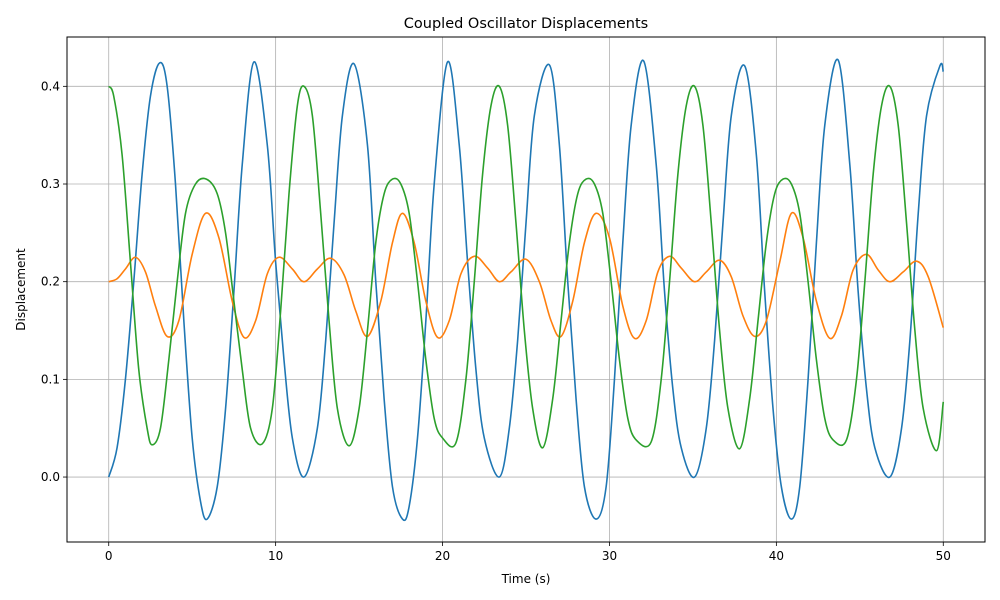 The height and width of the screenshot is (600, 1000). Describe the element at coordinates (526, 24) in the screenshot. I see `chart-title: Coupled Oscillator Displacements` at that location.